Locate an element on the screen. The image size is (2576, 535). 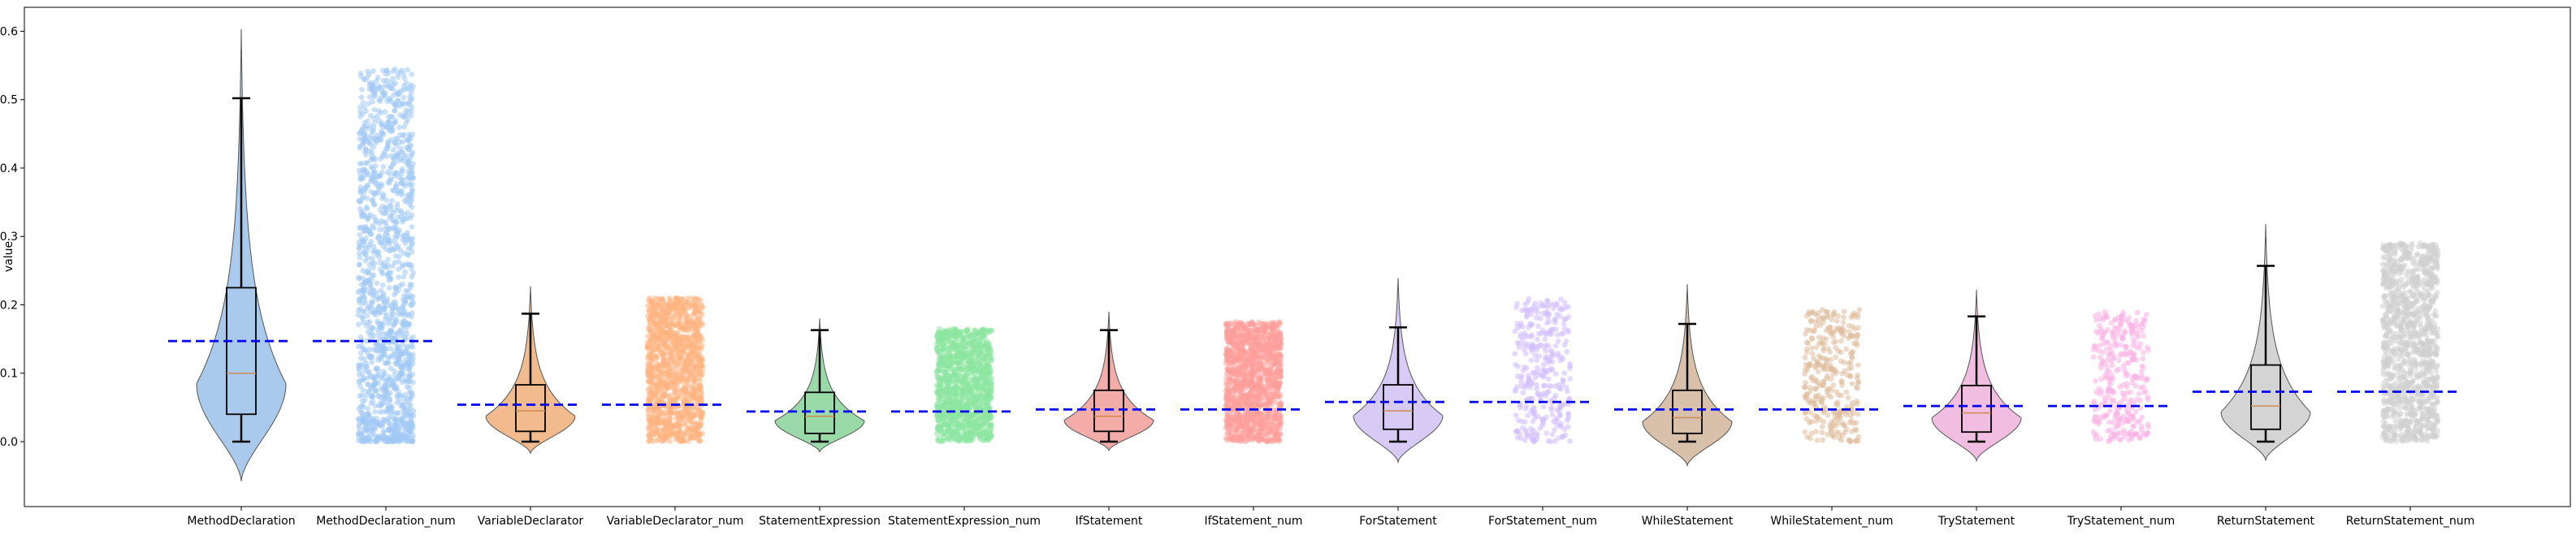
series-IfStatement_num is located at coordinates (1241, 382).